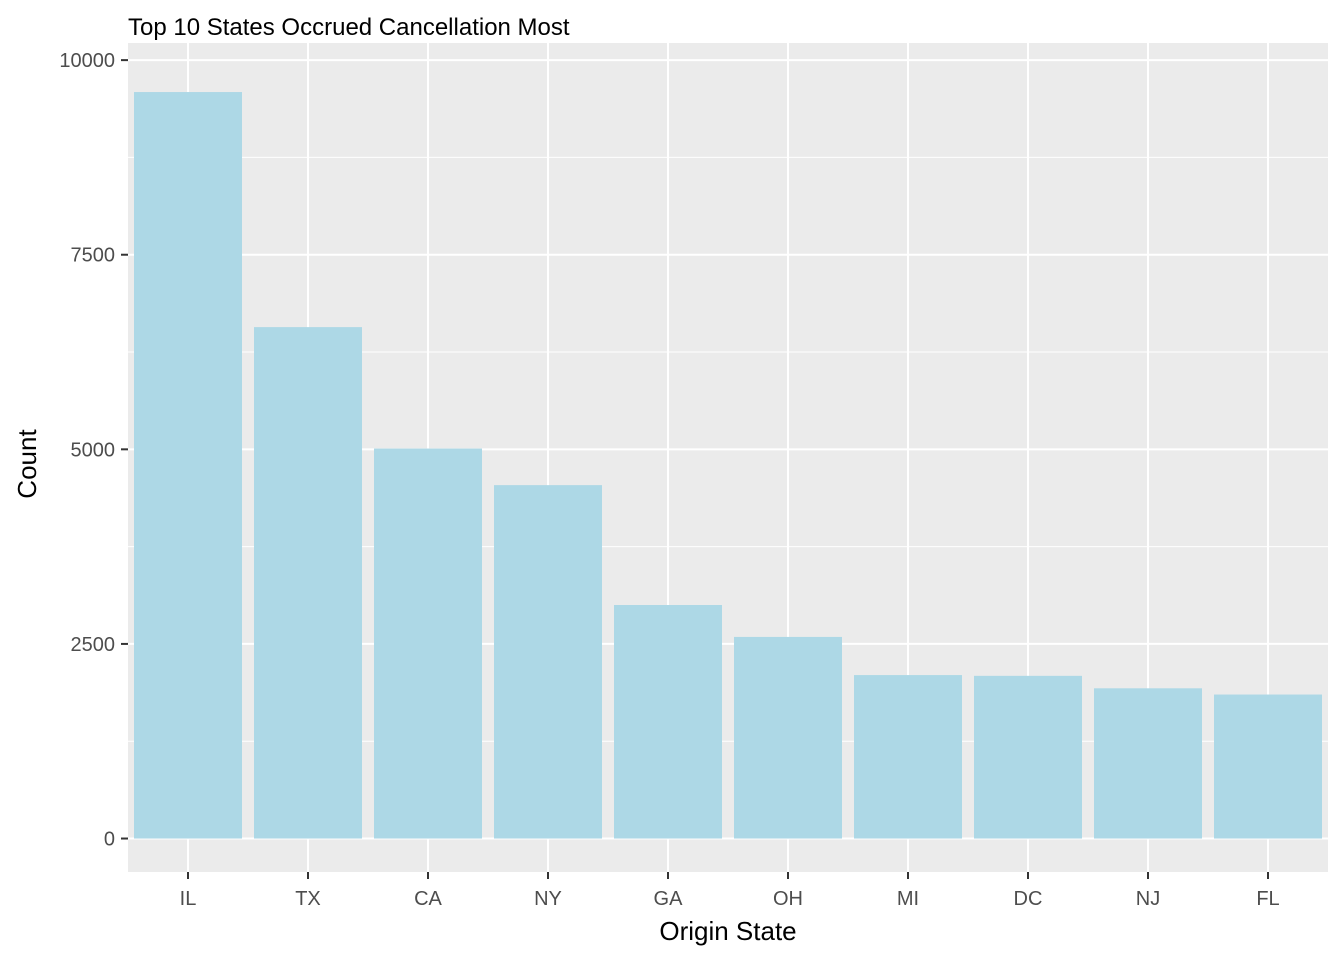 This screenshot has width=1344, height=960. Describe the element at coordinates (428, 899) in the screenshot. I see `x-tick-label: CA` at that location.